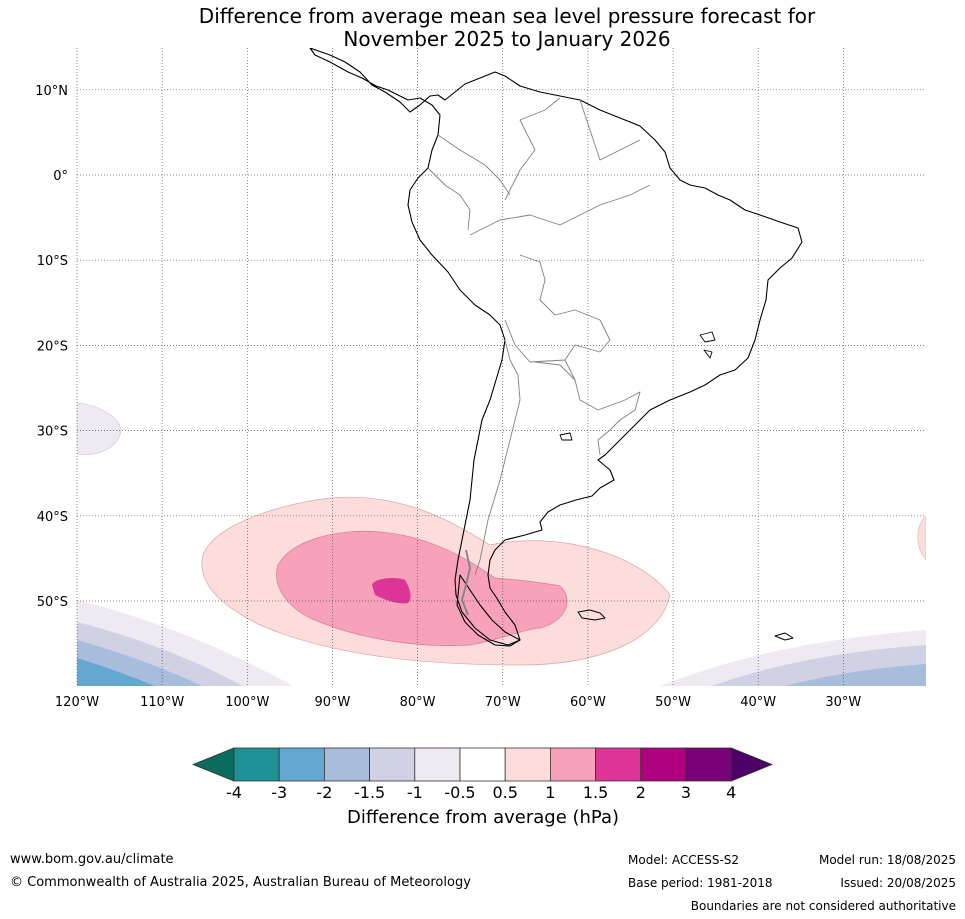 The image size is (965, 919). What do you see at coordinates (52, 261) in the screenshot?
I see `latitude-label: 10°S` at bounding box center [52, 261].